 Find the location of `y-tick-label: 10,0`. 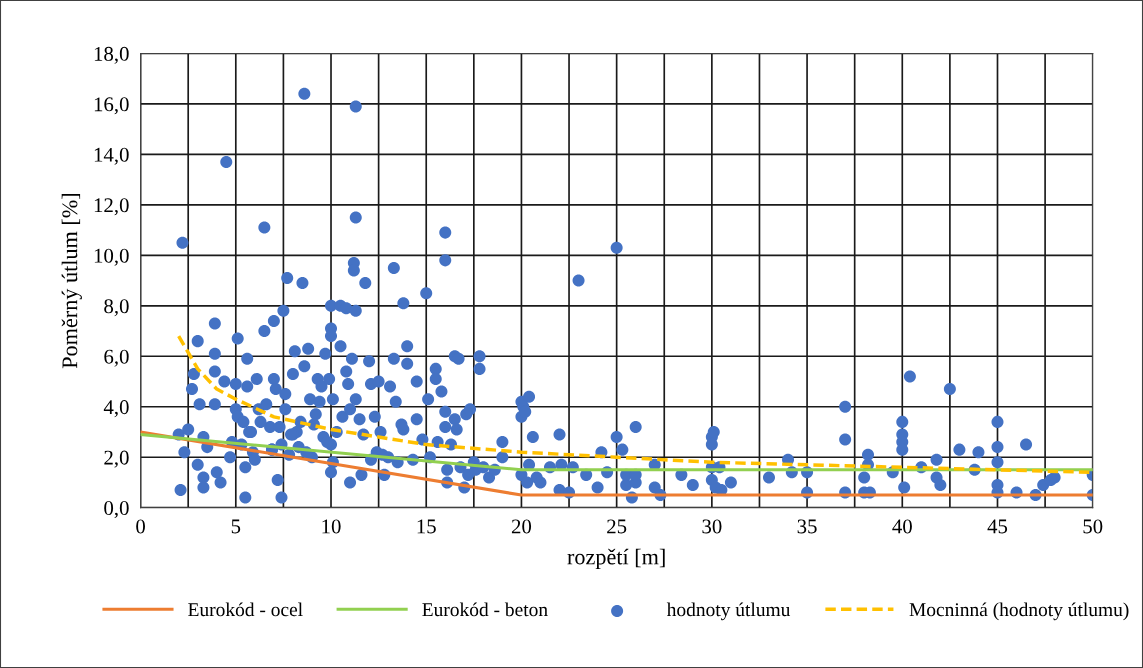

y-tick-label: 10,0 is located at coordinates (111, 257).